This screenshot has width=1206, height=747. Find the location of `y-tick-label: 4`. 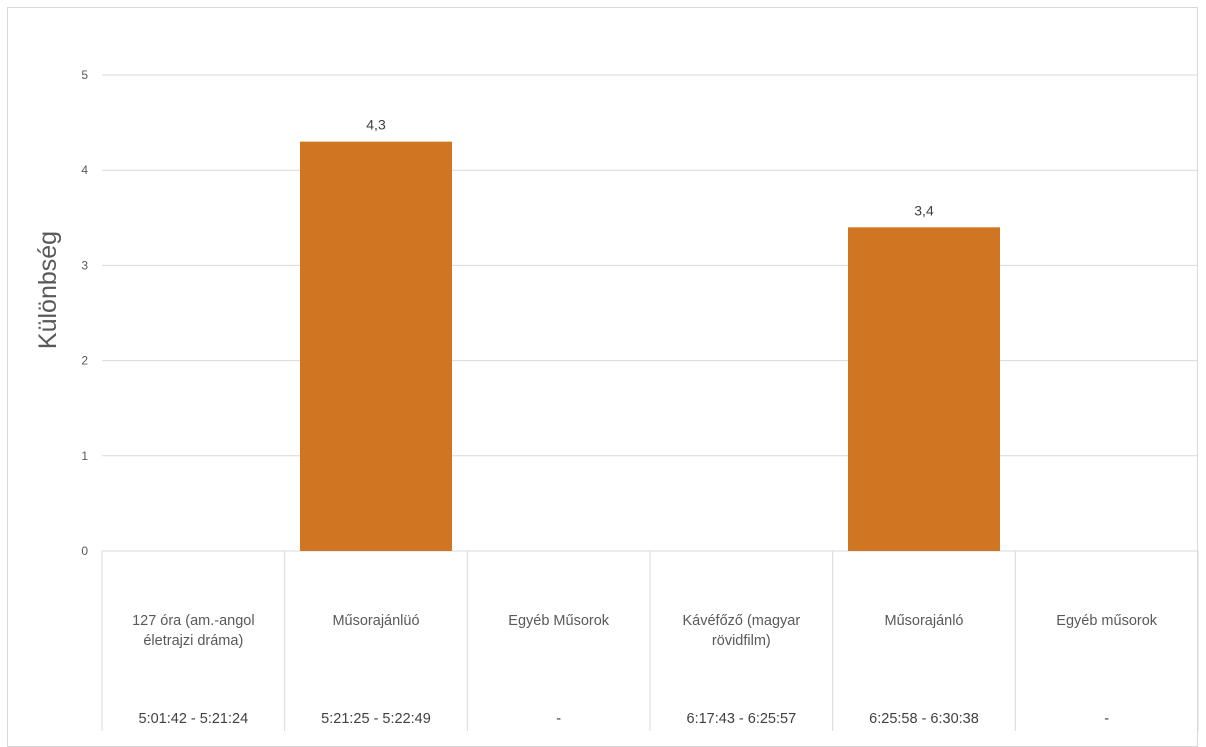

y-tick-label: 4 is located at coordinates (84, 170).